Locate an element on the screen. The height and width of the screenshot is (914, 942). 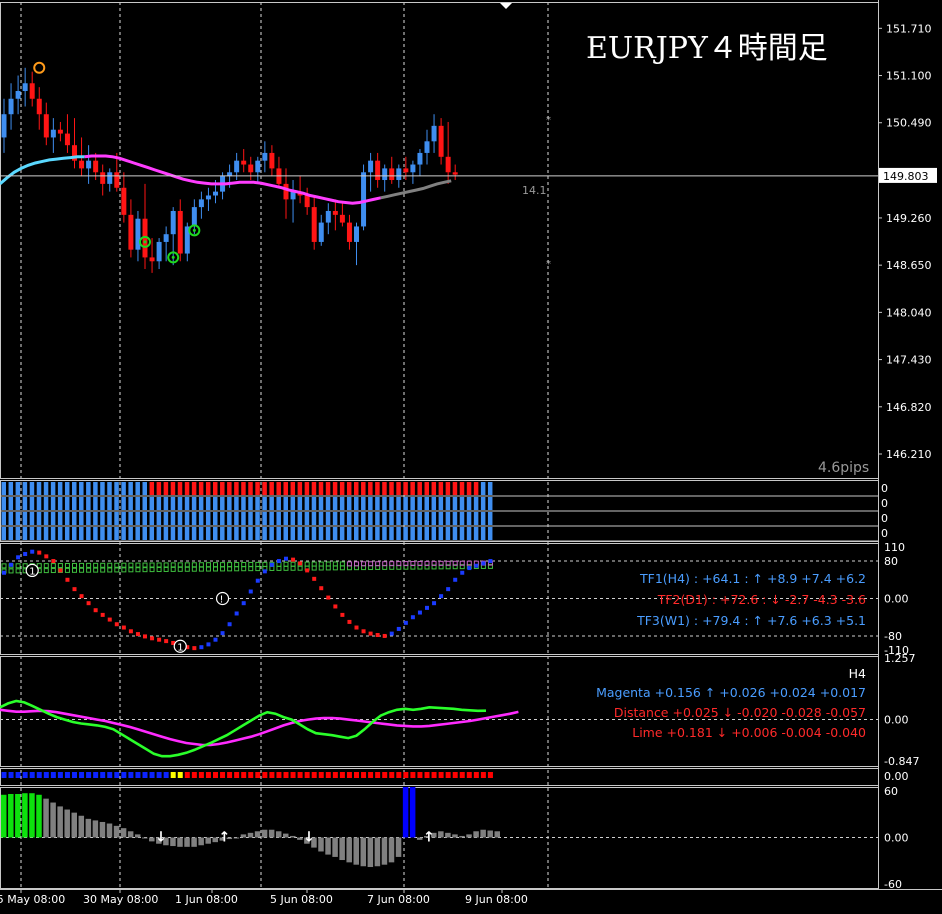
signal-circle-green is located at coordinates (194, 230).